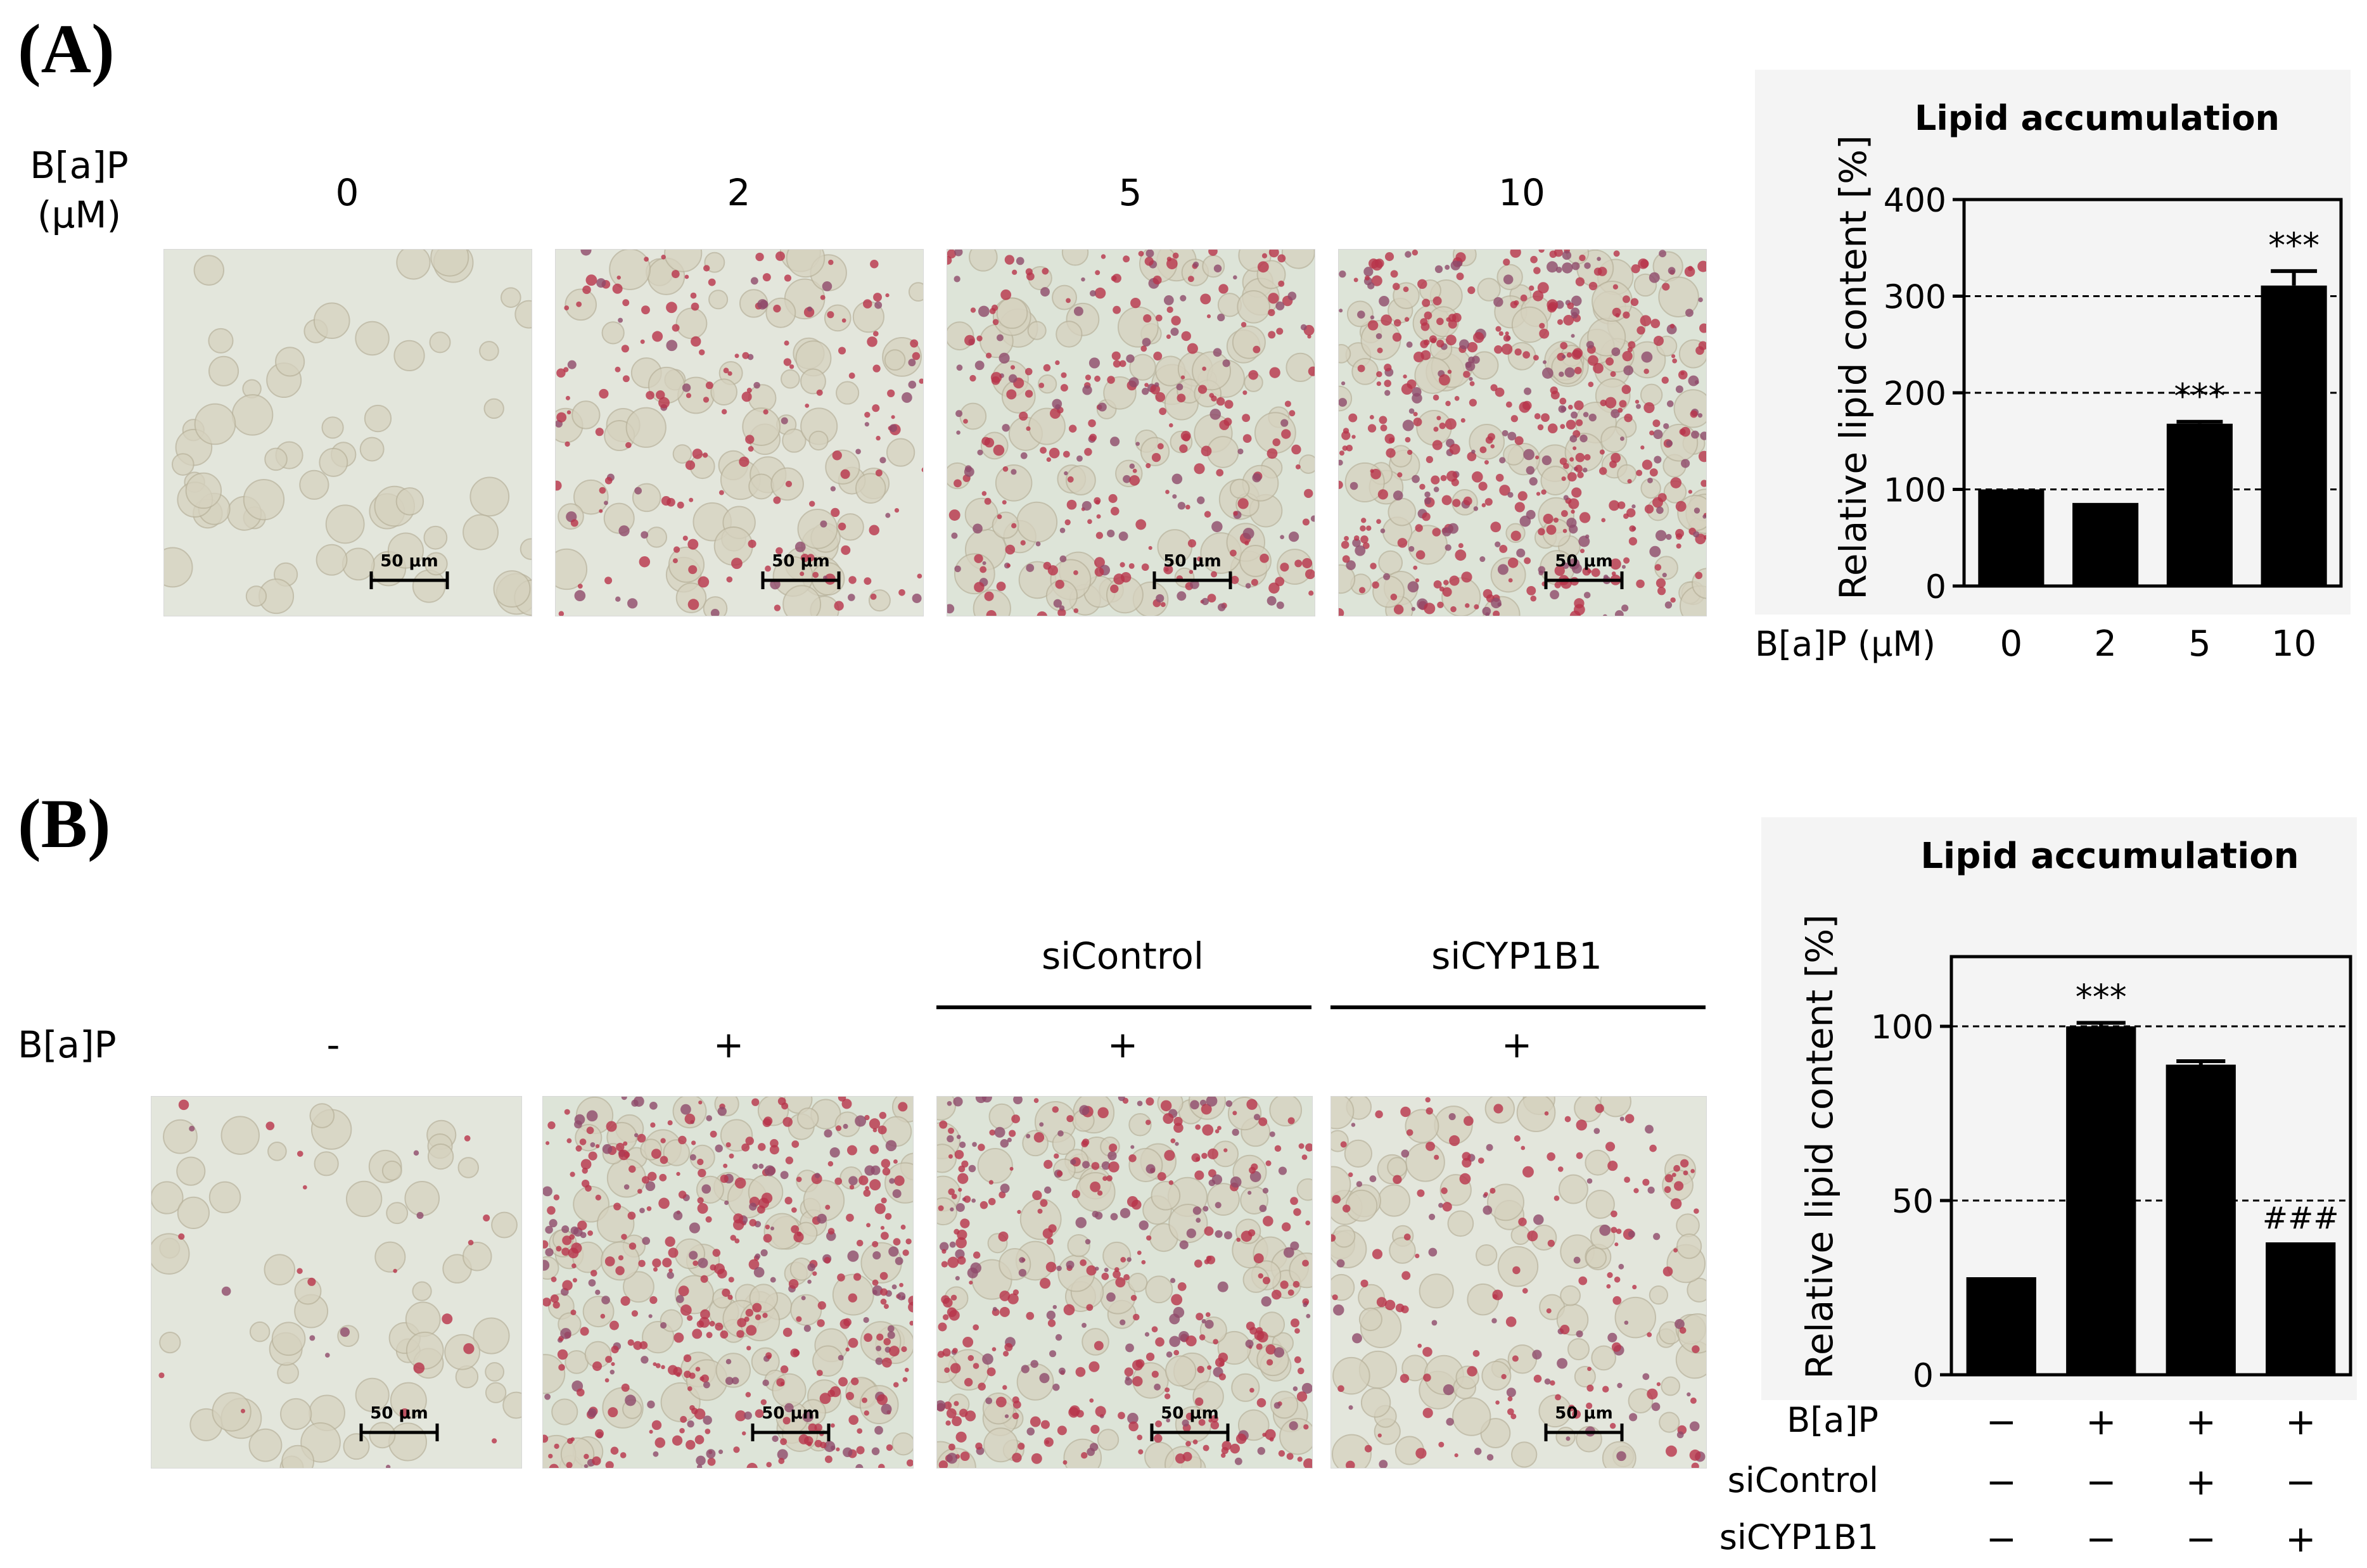 The width and height of the screenshot is (2367, 1568). Describe the element at coordinates (2201, 1538) in the screenshot. I see `condition-cell-2-2: −` at that location.